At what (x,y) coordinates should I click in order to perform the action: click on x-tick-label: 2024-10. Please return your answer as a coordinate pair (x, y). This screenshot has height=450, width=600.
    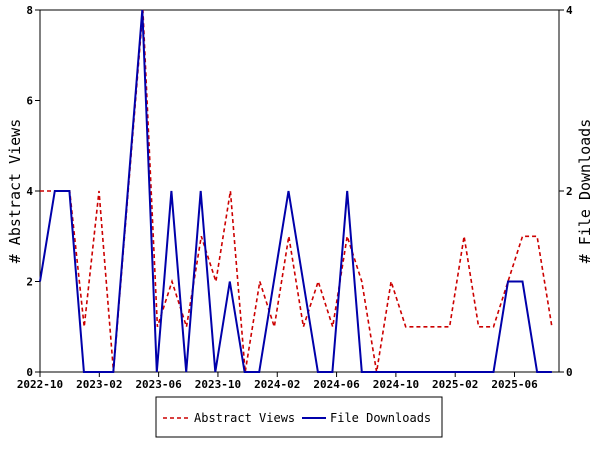
    Looking at the image, I should click on (396, 384).